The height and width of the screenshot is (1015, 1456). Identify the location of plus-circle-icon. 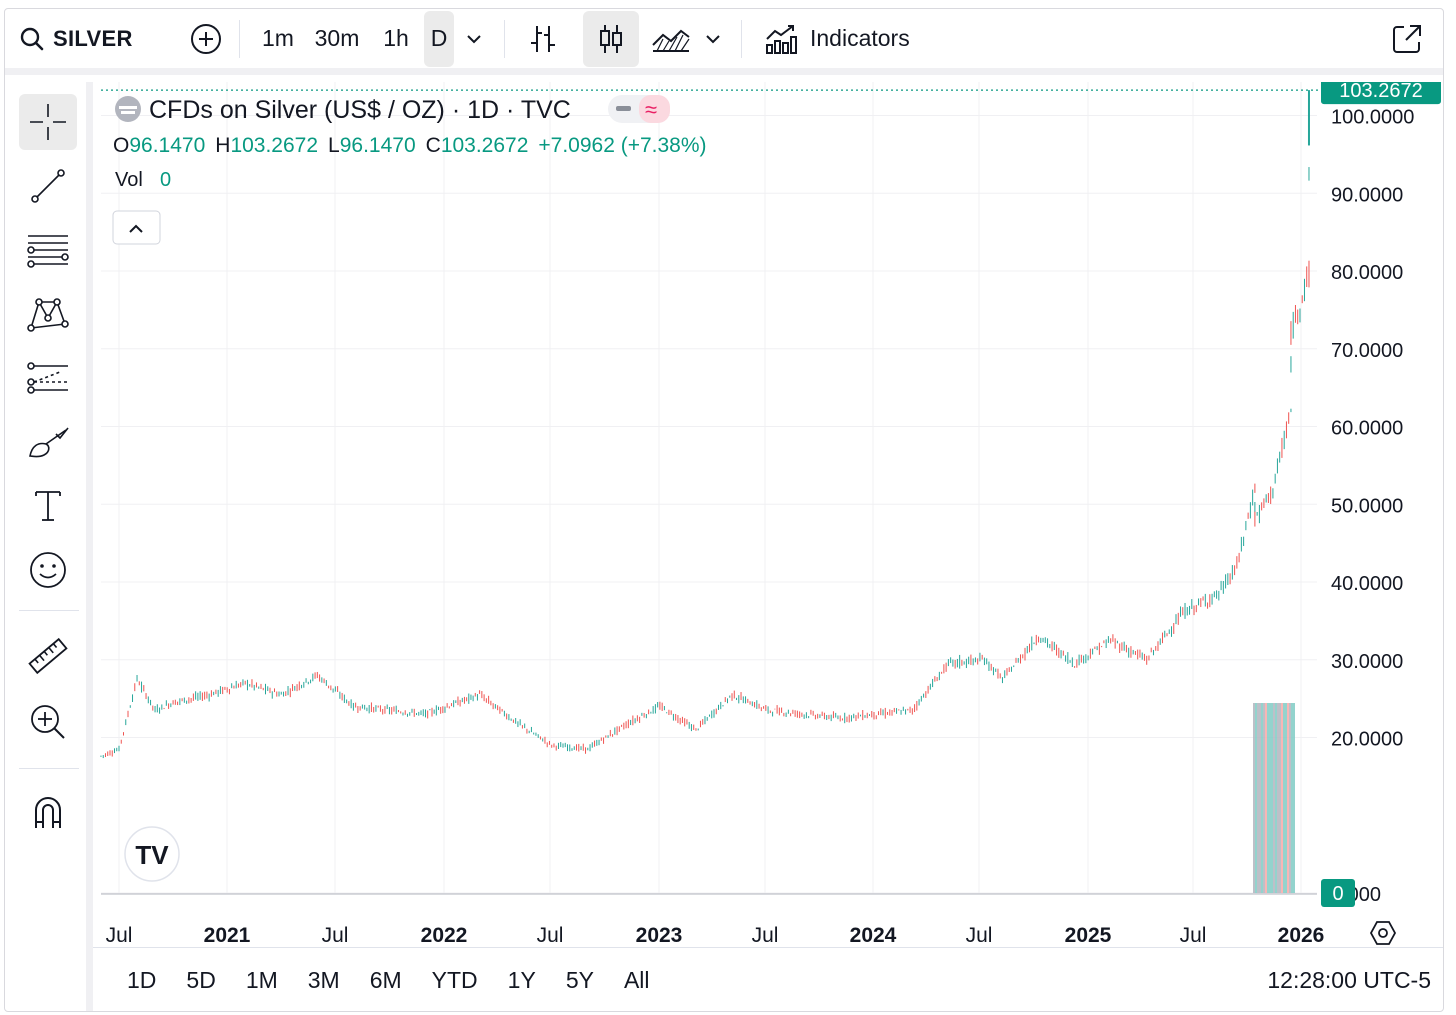
(206, 38).